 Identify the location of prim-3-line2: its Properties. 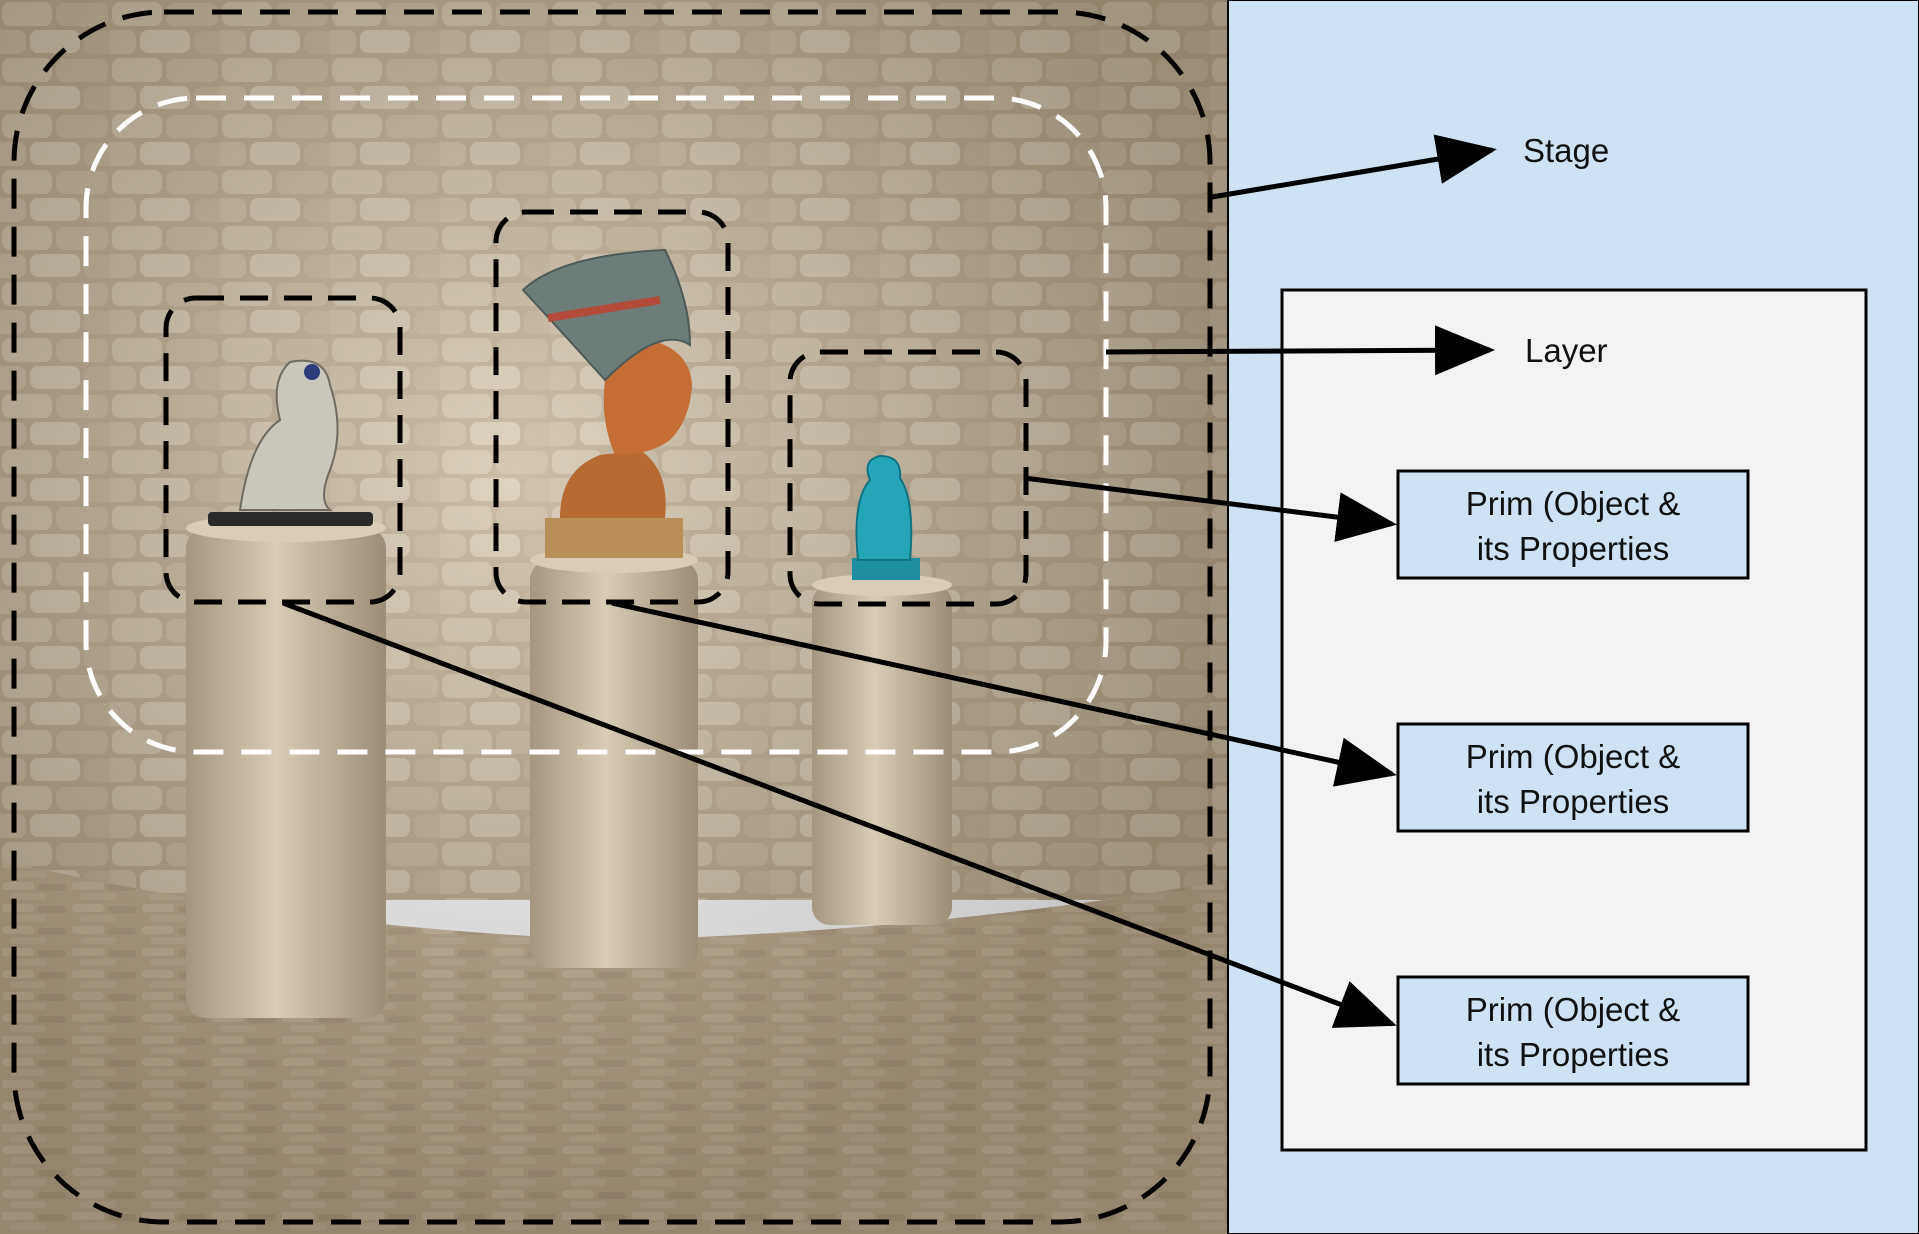
(1573, 1054).